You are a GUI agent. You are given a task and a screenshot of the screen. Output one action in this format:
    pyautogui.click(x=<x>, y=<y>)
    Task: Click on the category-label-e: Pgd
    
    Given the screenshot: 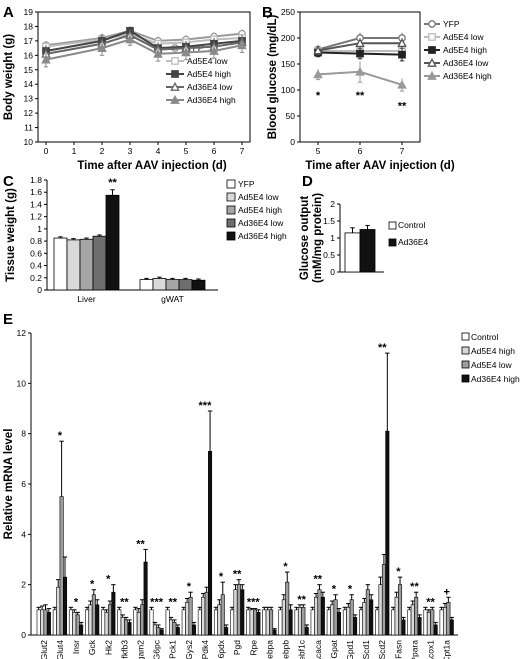 What is the action you would take?
    pyautogui.click(x=237, y=647)
    